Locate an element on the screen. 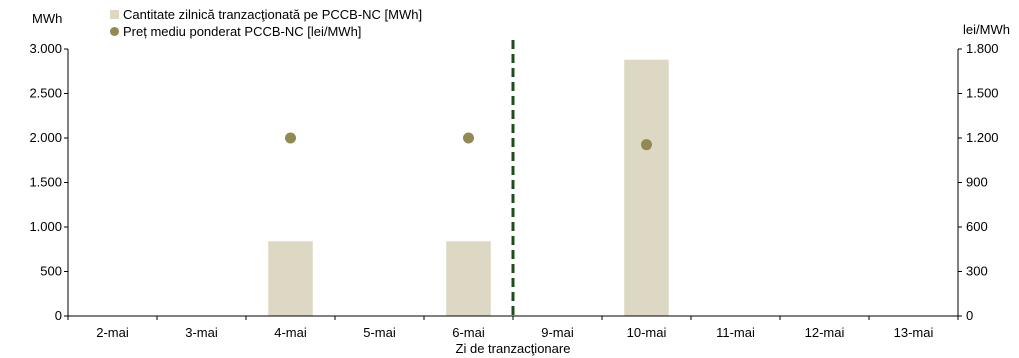  bar-6-mai is located at coordinates (468, 278).